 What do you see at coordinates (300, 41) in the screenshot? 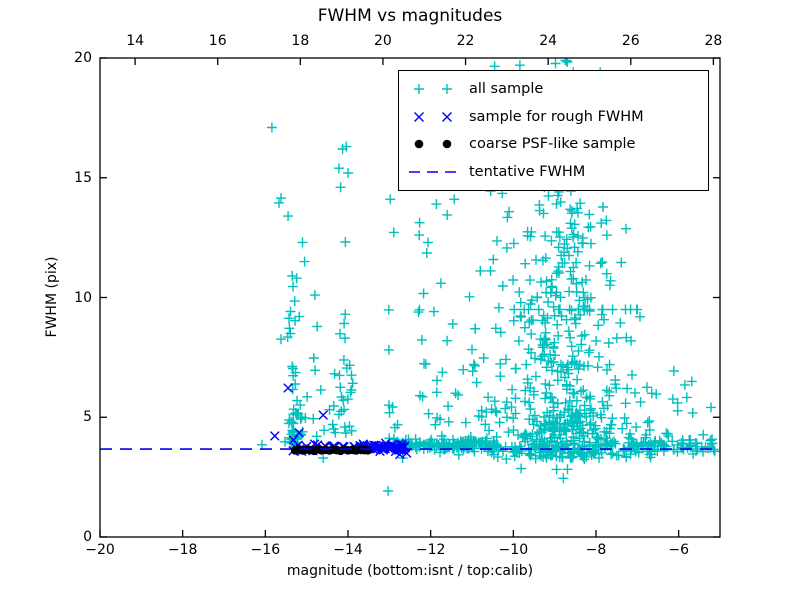
I see `x-tick-label-top: 18` at bounding box center [300, 41].